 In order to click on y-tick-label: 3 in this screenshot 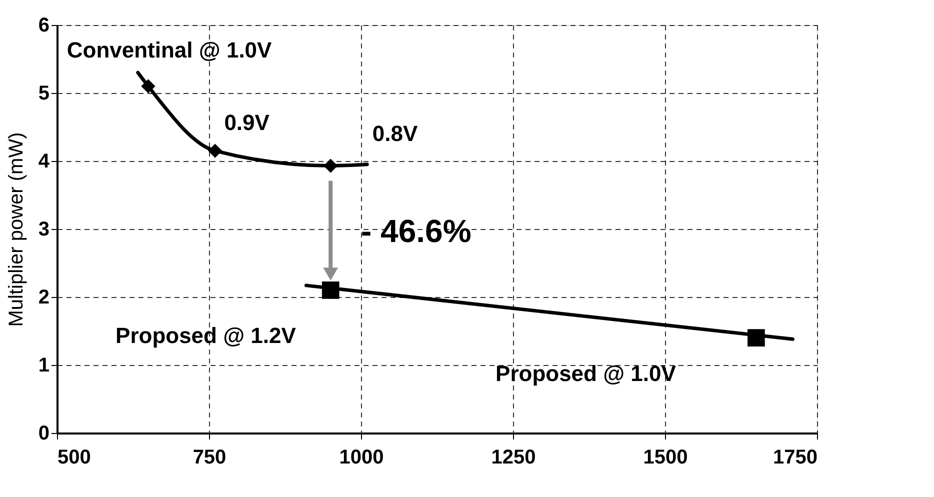, I will do `click(44, 229)`.